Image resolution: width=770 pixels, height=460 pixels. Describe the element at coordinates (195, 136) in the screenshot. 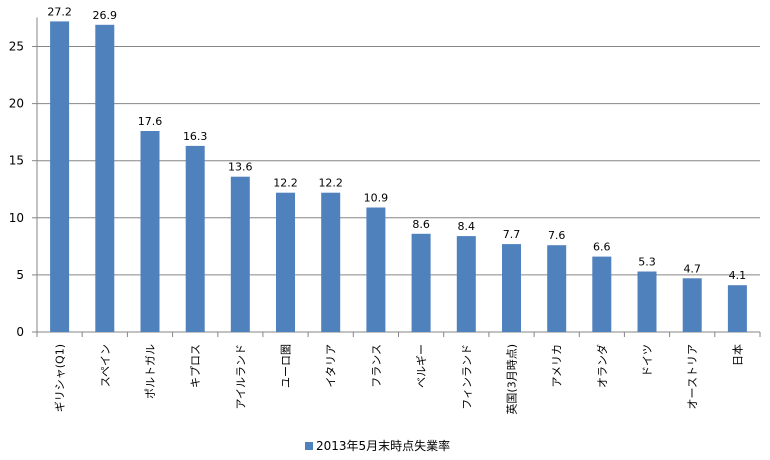

I see `data-label: 16.3` at that location.